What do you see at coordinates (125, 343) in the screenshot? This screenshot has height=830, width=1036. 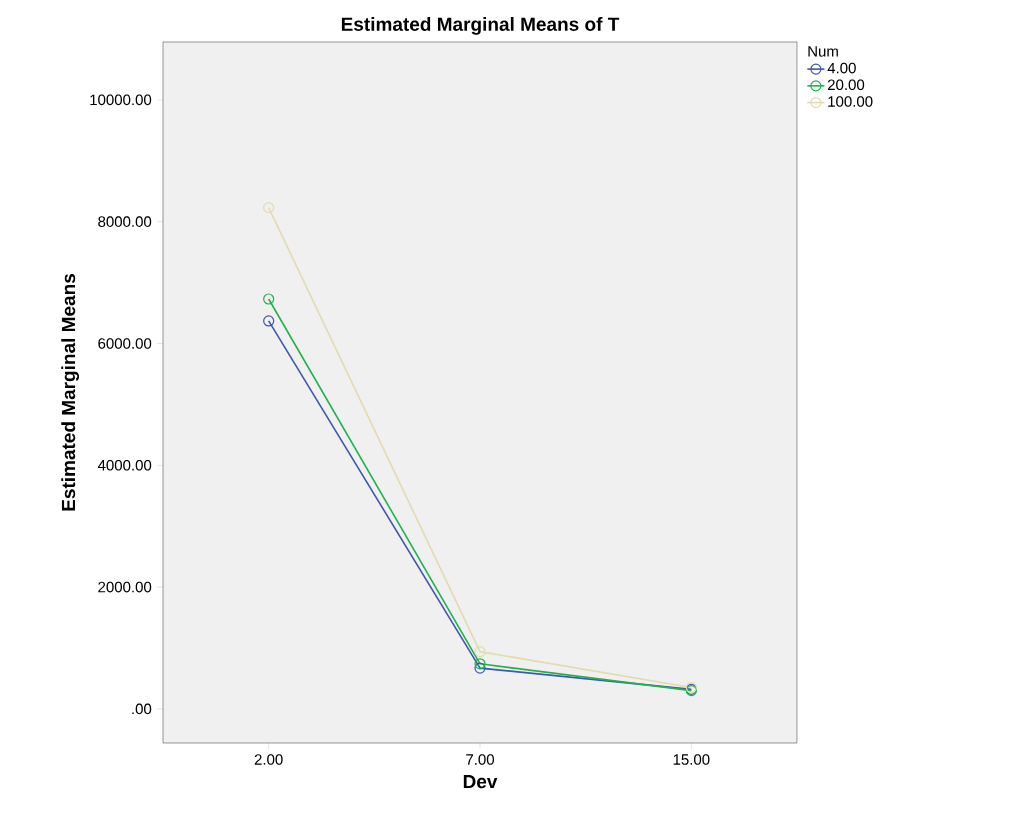 I see `y-tick-label: 6000.00` at bounding box center [125, 343].